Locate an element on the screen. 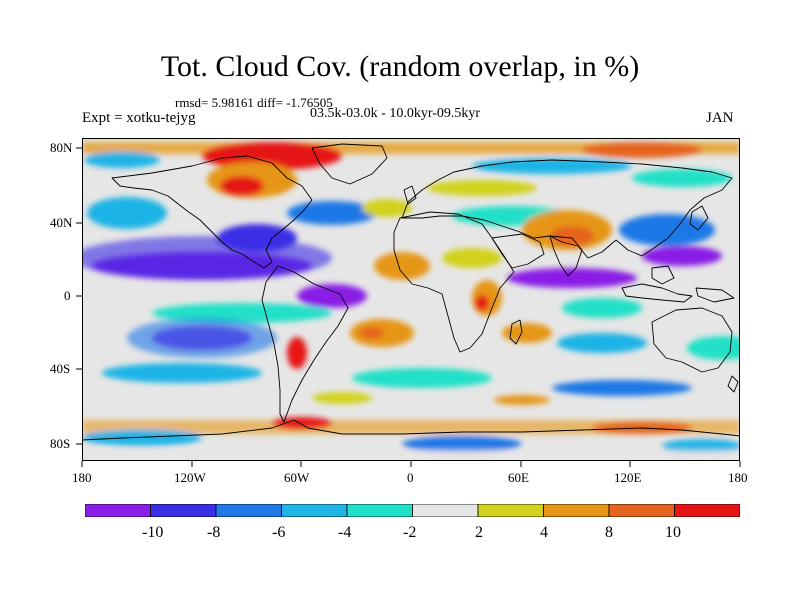 This screenshot has width=800, height=600. field-satlantic-red is located at coordinates (372, 333).